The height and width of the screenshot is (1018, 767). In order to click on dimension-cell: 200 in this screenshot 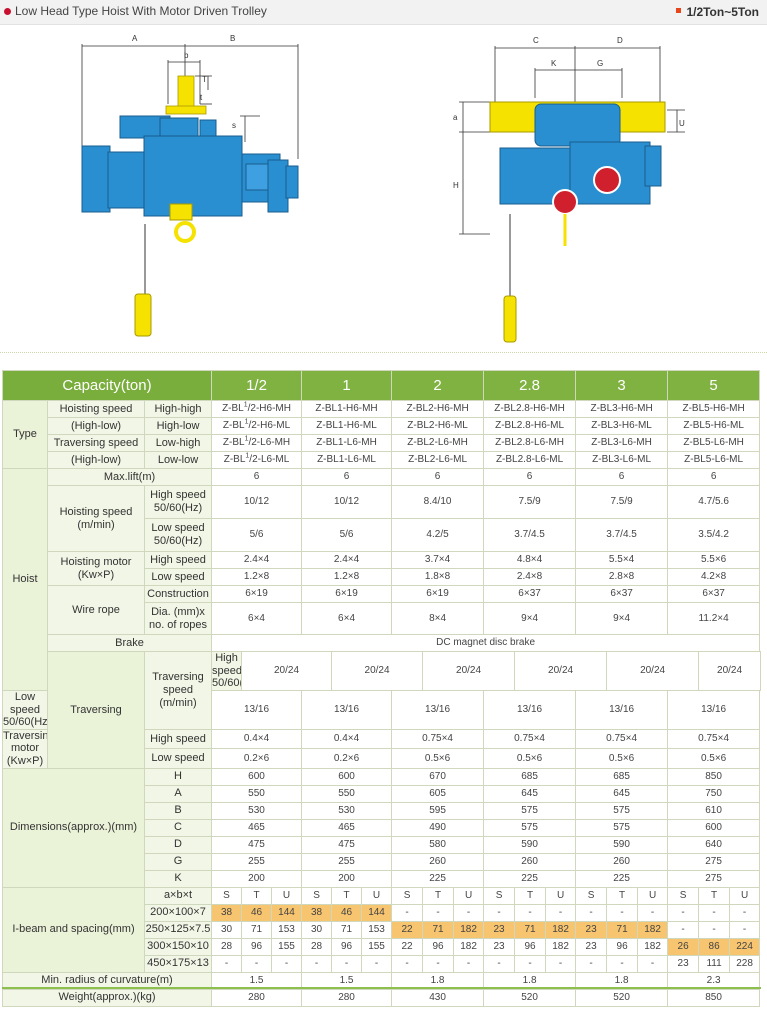, I will do `click(347, 878)`.